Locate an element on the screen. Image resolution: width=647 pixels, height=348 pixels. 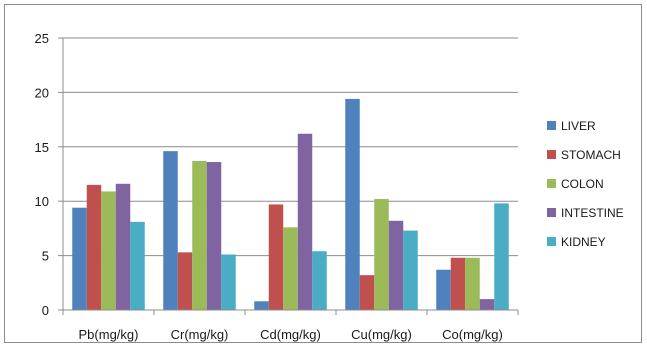
legend: LIVER STOMACH COLON INTESTINE KIDNEY is located at coordinates (585, 184).